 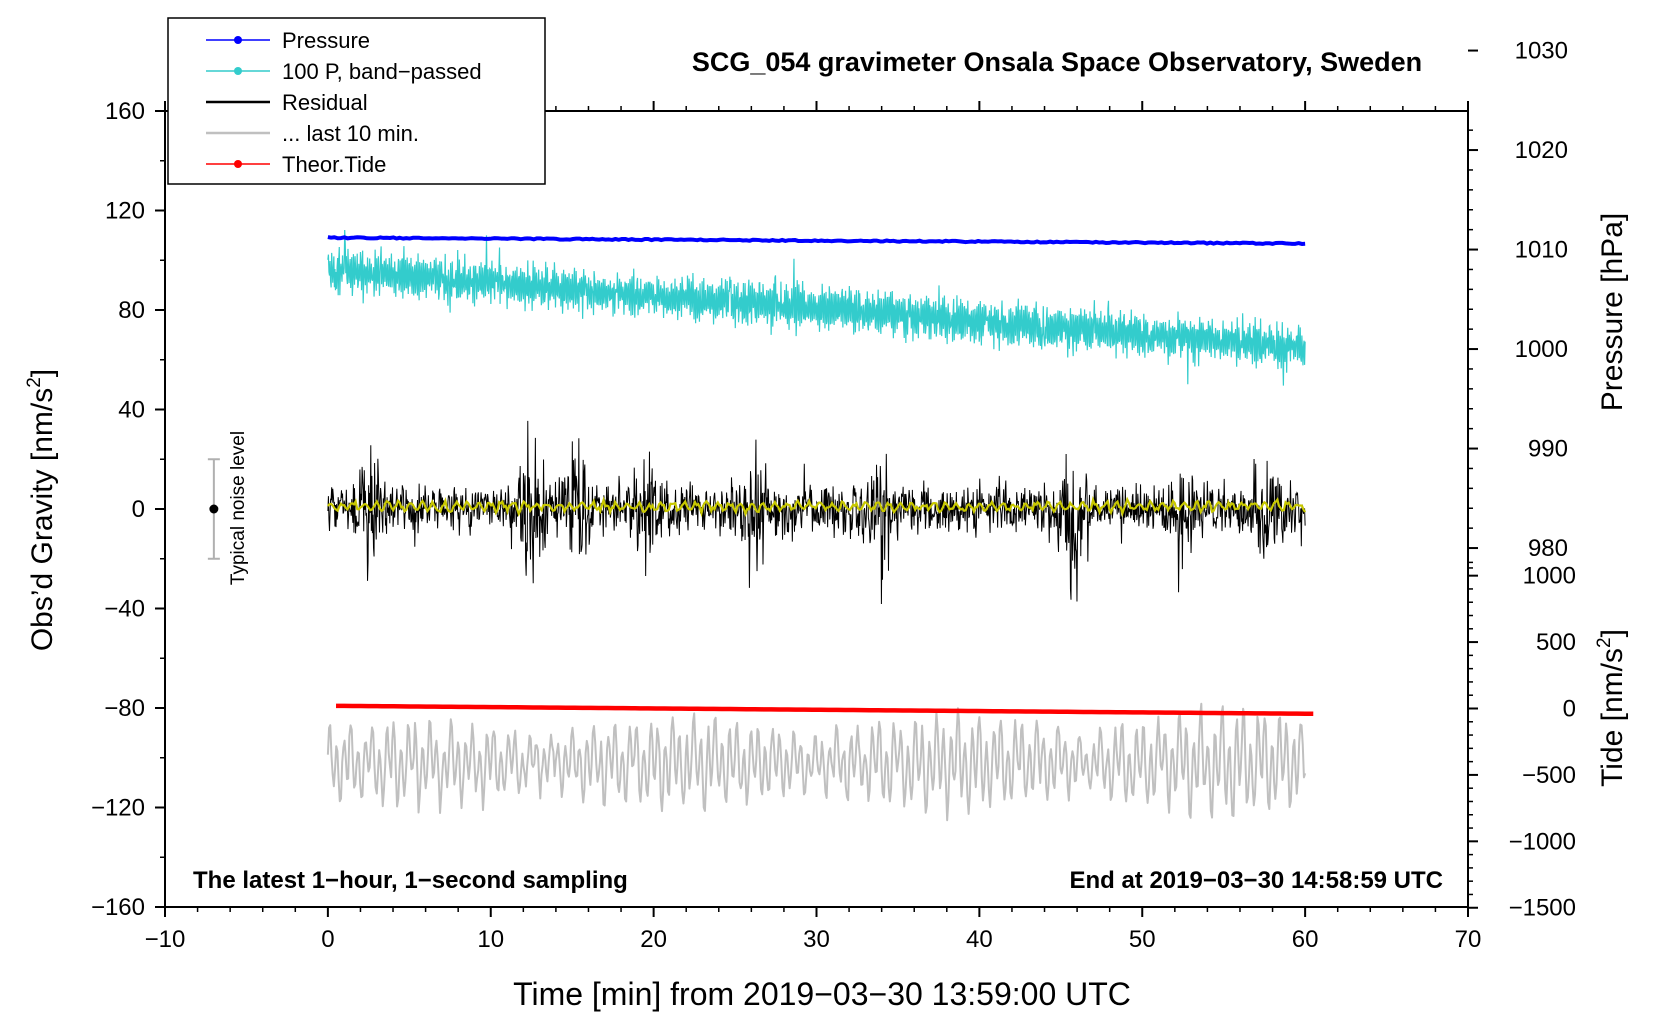 What do you see at coordinates (124, 708) in the screenshot?
I see `y-tick-label: −80` at bounding box center [124, 708].